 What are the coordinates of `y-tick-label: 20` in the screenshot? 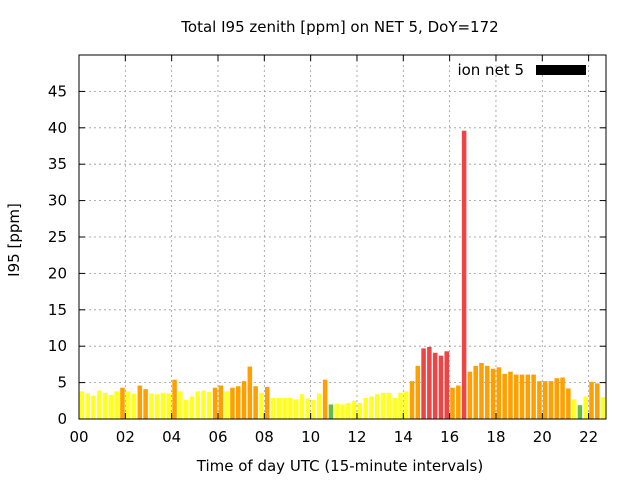 It's located at (57, 273).